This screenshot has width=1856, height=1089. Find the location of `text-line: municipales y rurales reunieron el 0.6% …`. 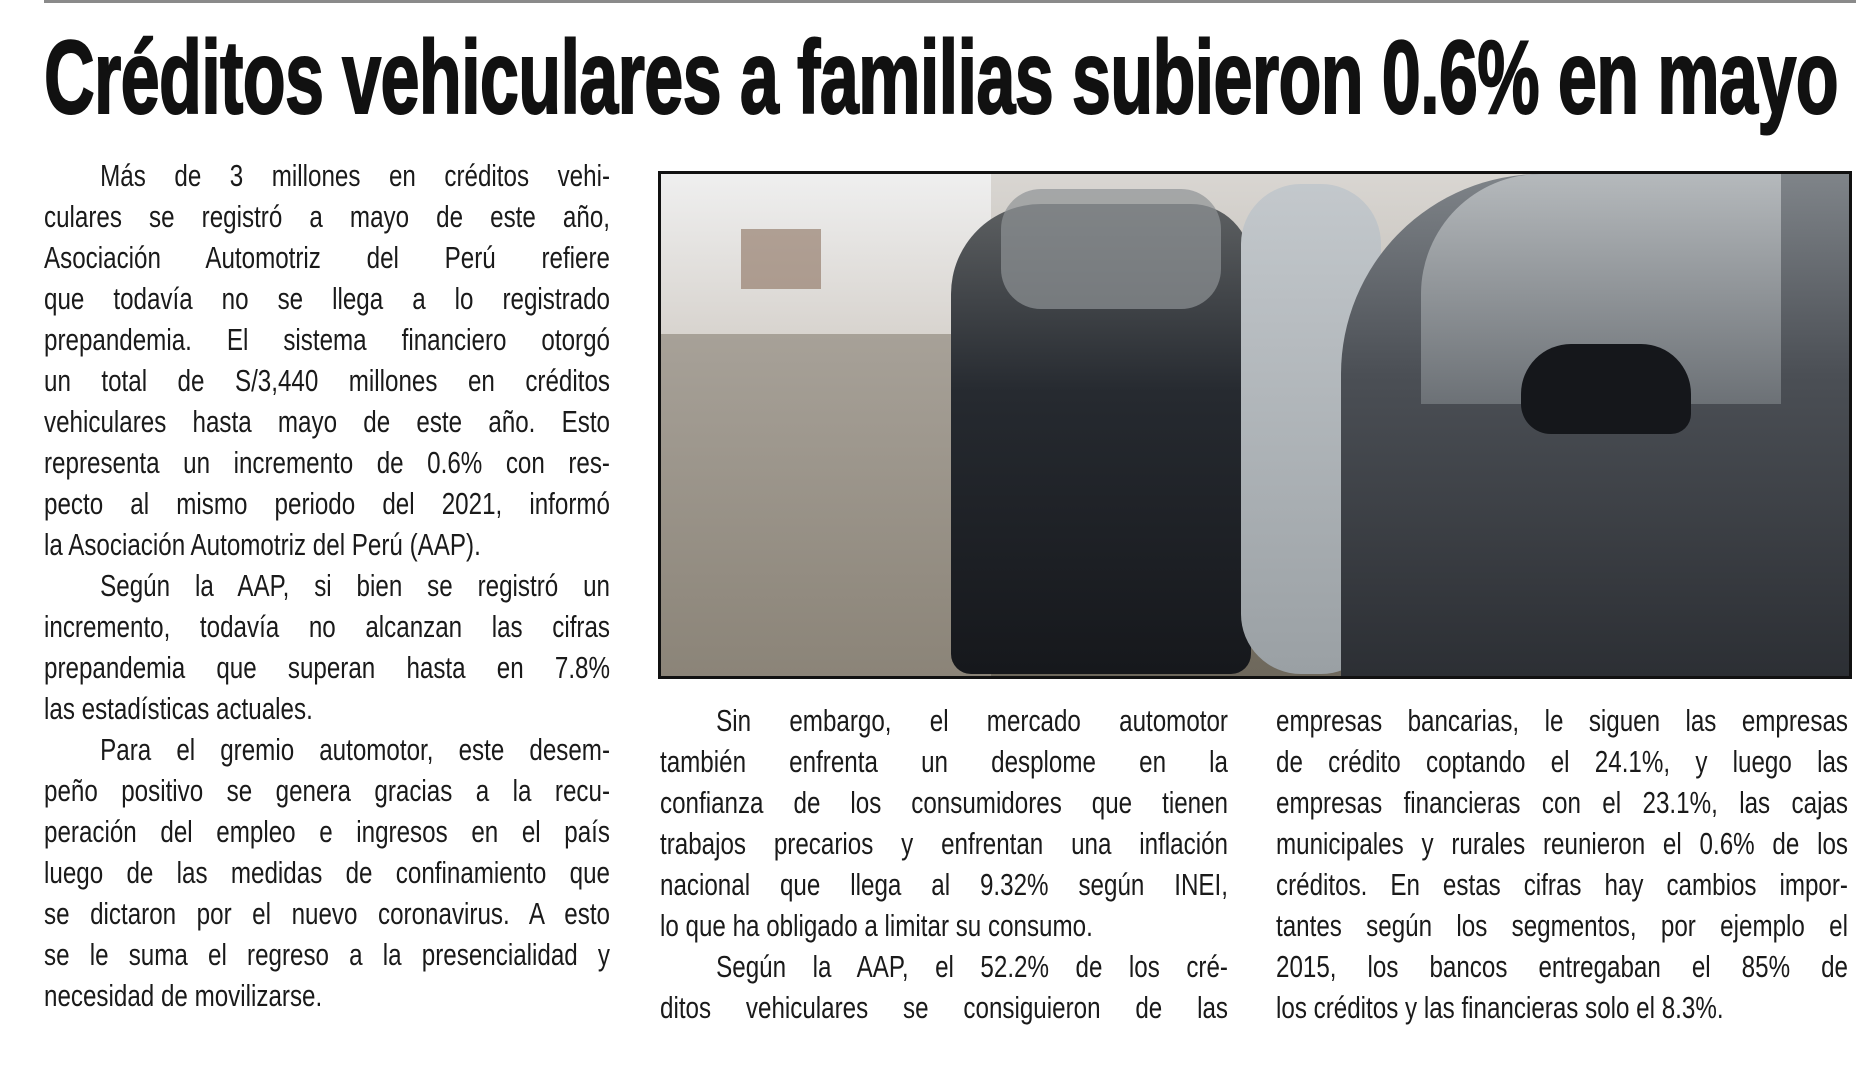

text-line: municipales y rurales reunieron el 0.6% … is located at coordinates (1562, 843).